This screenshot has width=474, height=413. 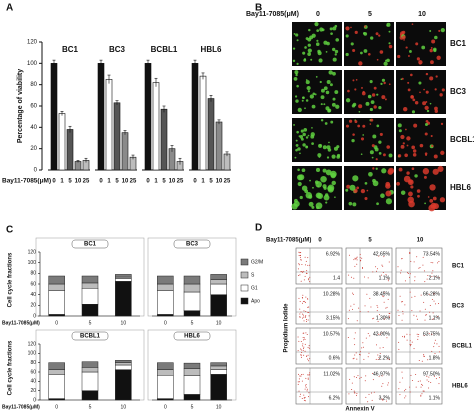 I want to click on legend-swatch, so click(x=244, y=288).